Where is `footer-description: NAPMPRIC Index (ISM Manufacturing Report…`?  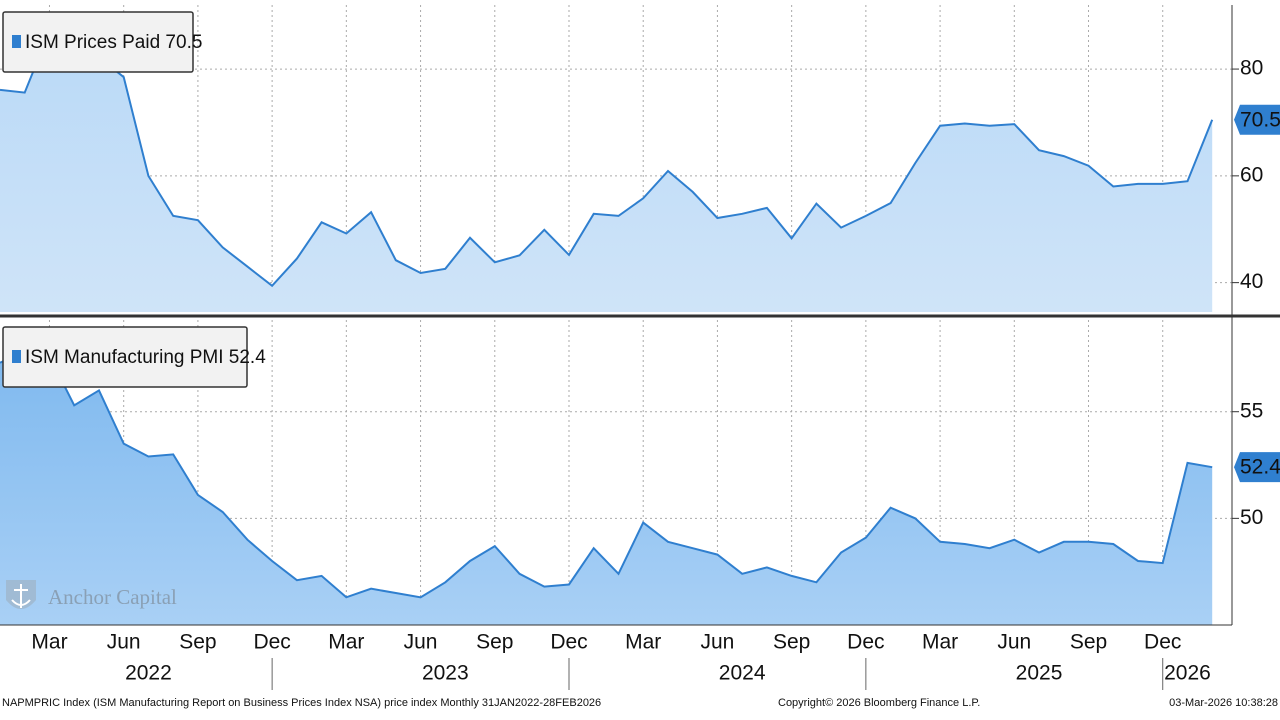
footer-description: NAPMPRIC Index (ISM Manufacturing Report… is located at coordinates (301, 703).